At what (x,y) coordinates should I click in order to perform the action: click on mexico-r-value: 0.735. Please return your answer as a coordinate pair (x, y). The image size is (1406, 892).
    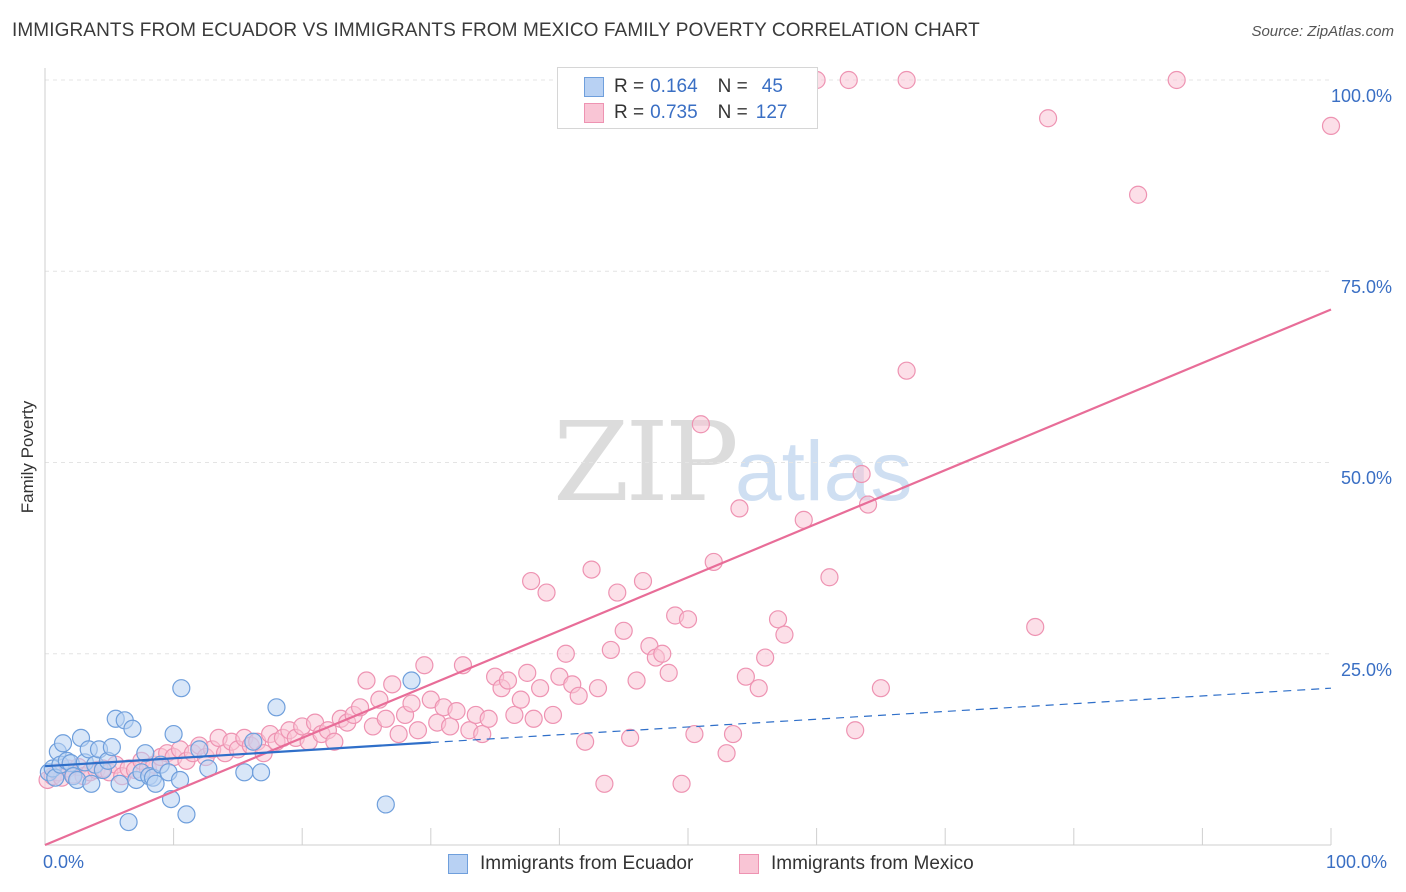
    Looking at the image, I should click on (674, 112).